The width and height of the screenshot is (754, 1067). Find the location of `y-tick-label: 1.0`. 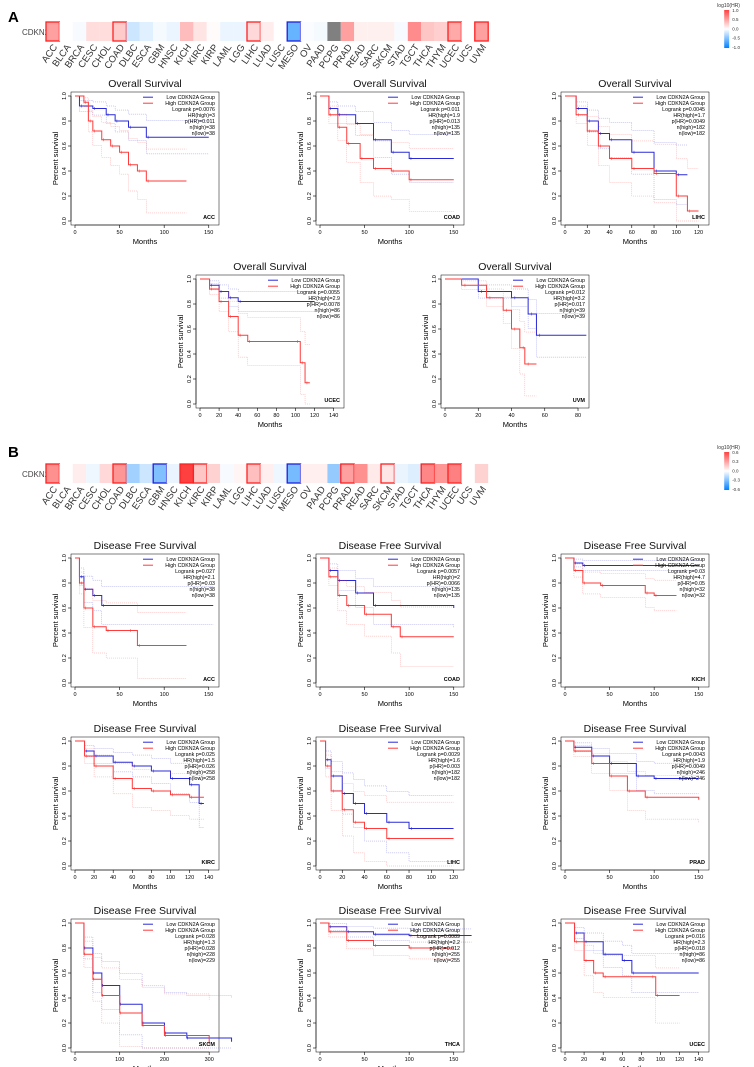

y-tick-label: 1.0 is located at coordinates (190, 279).